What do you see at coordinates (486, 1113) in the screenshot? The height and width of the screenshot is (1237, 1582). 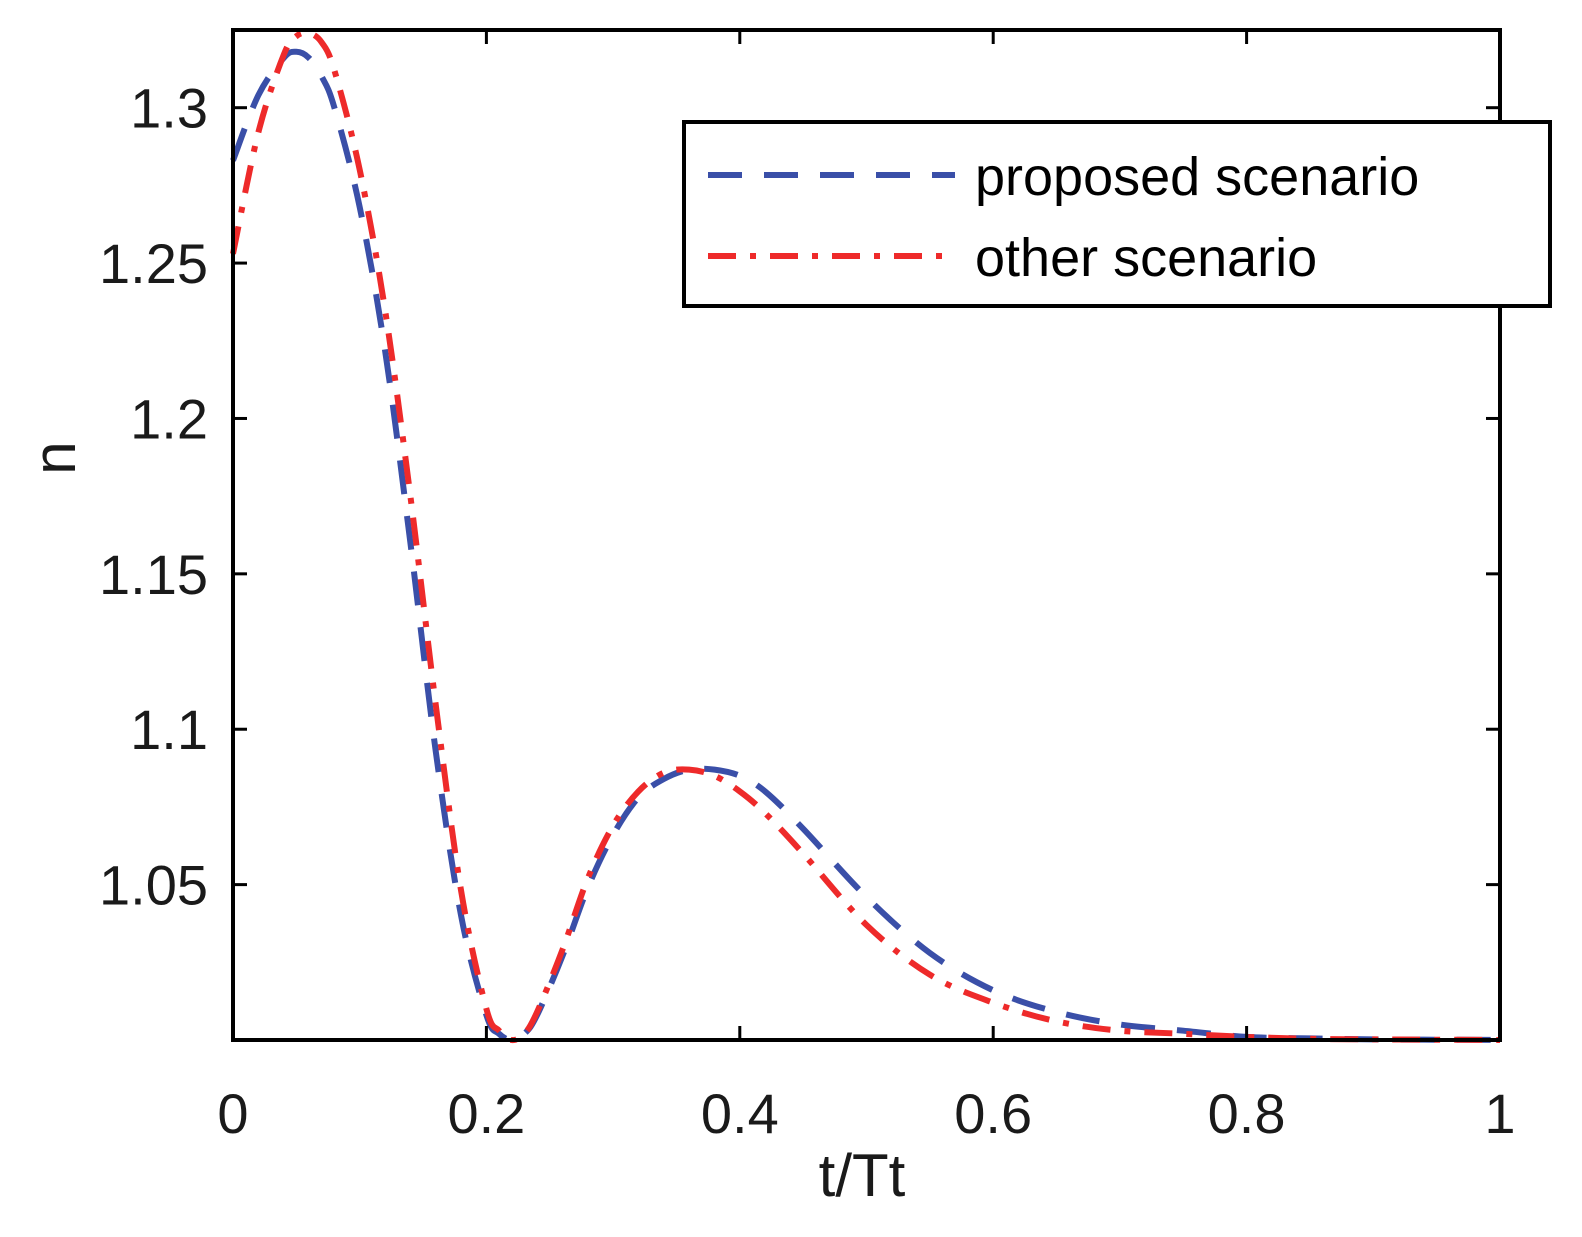 I see `x-tick-label: 0.2` at bounding box center [486, 1113].